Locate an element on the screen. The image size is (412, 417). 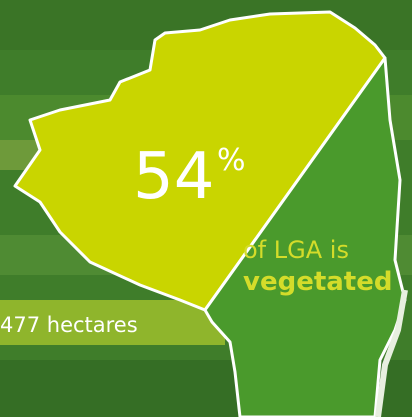
stat-unit: % is located at coordinates (231, 160).